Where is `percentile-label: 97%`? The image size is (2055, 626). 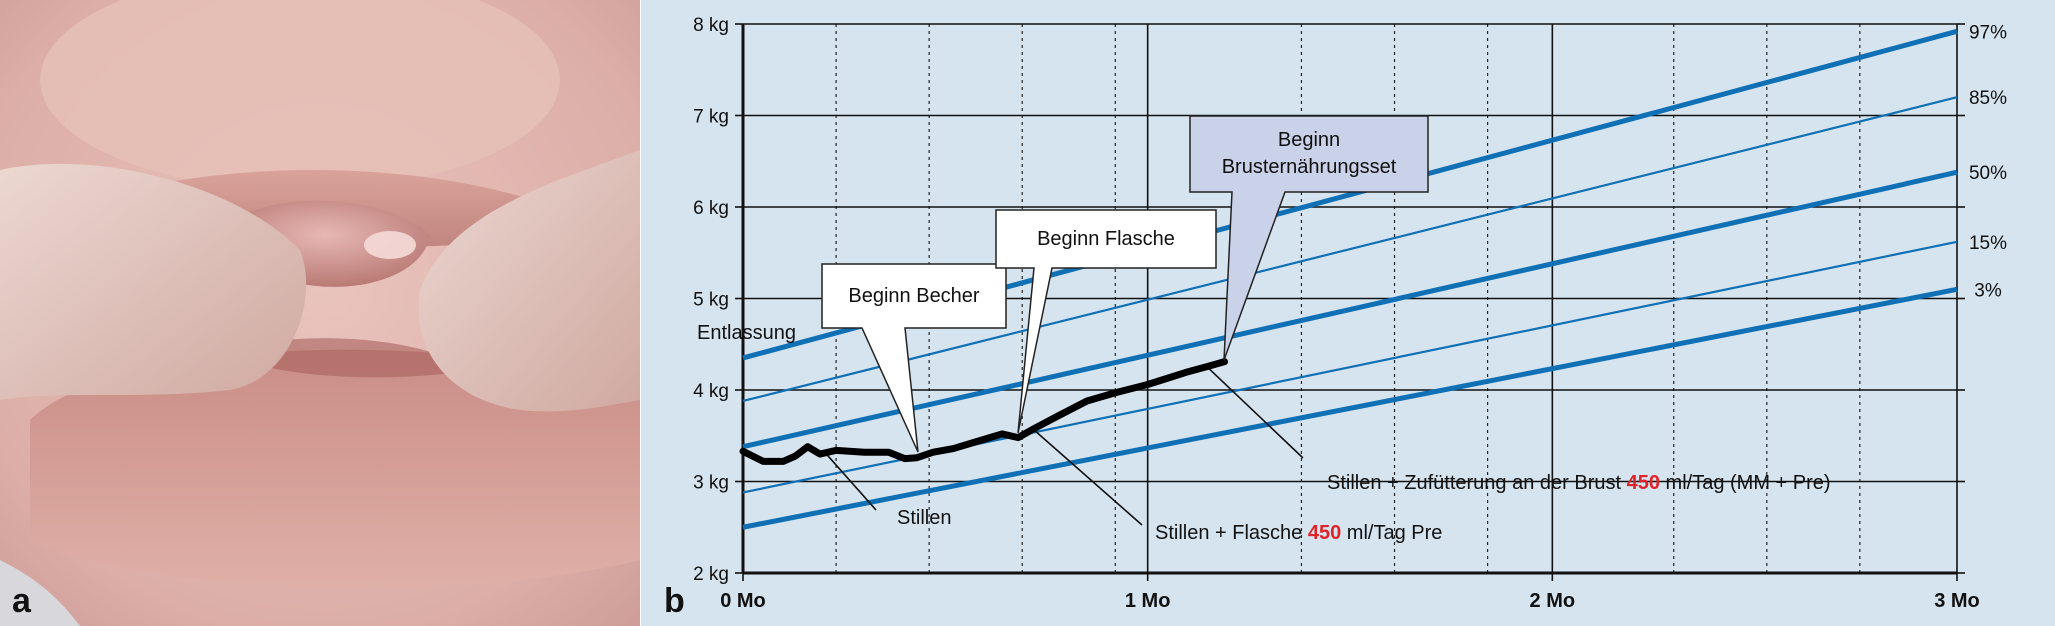 percentile-label: 97% is located at coordinates (1988, 32).